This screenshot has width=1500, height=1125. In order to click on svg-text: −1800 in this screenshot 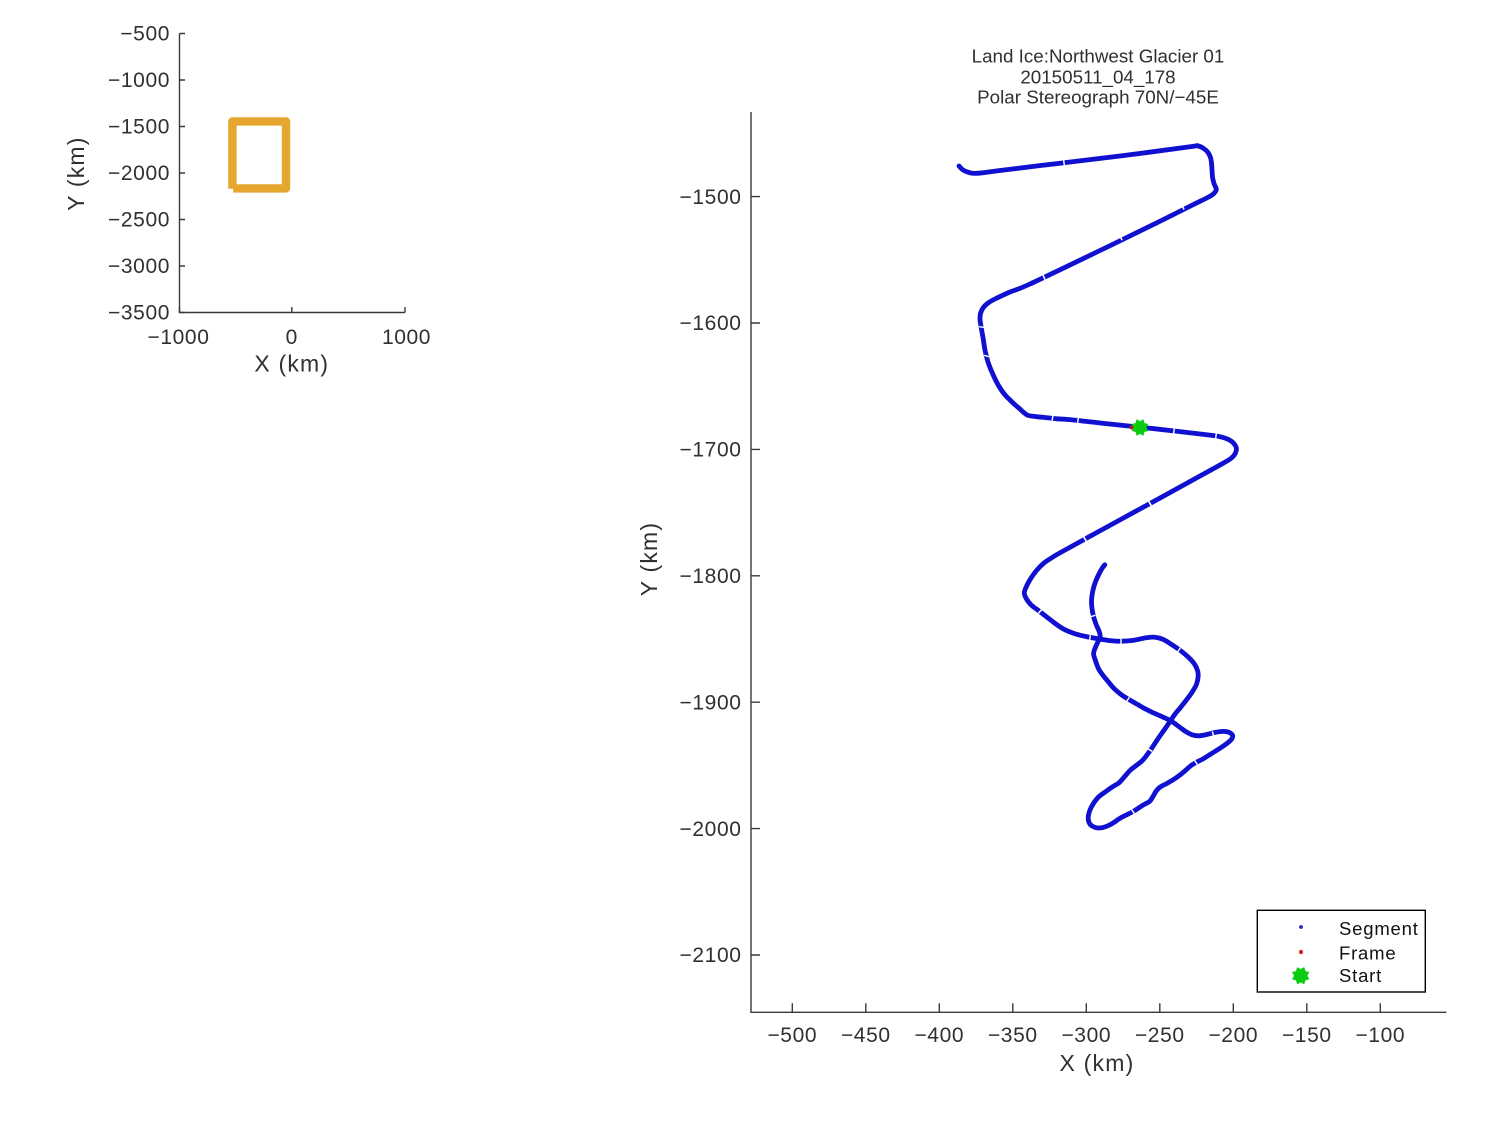, I will do `click(711, 576)`.